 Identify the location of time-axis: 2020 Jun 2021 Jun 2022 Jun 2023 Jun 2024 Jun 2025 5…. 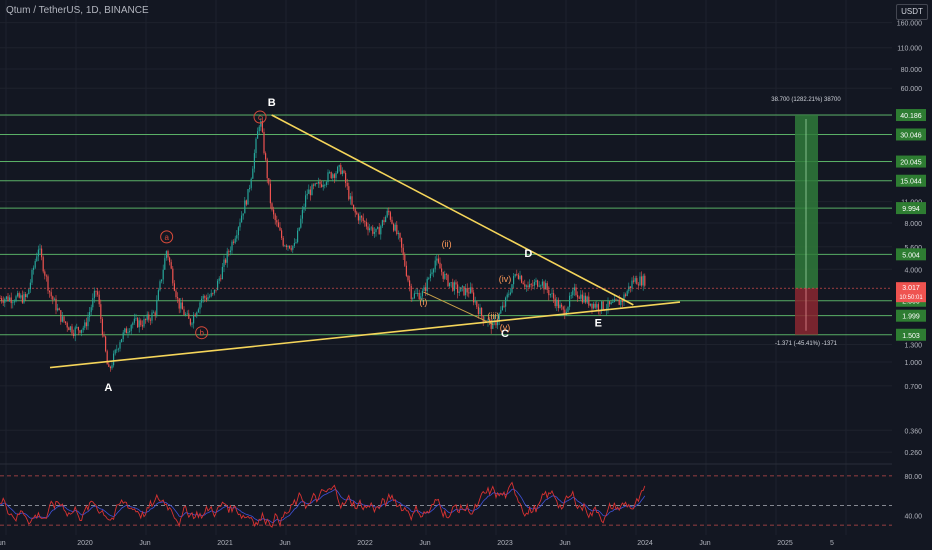
(446, 543).